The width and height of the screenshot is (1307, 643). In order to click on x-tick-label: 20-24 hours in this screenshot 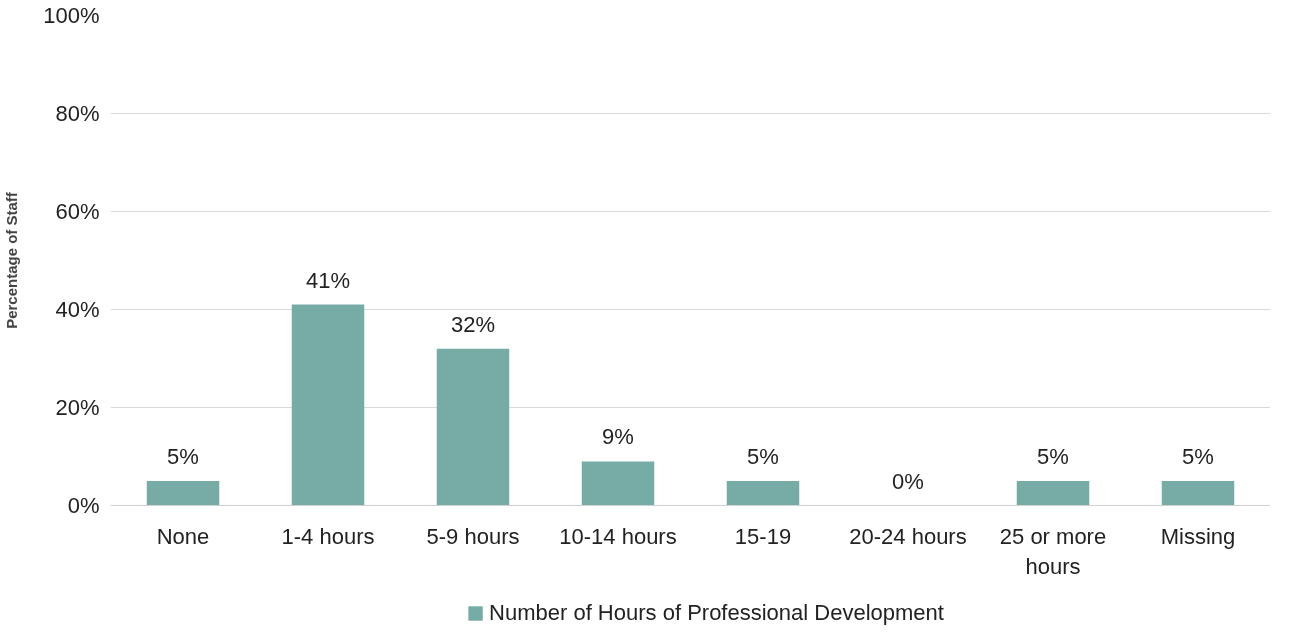, I will do `click(908, 536)`.